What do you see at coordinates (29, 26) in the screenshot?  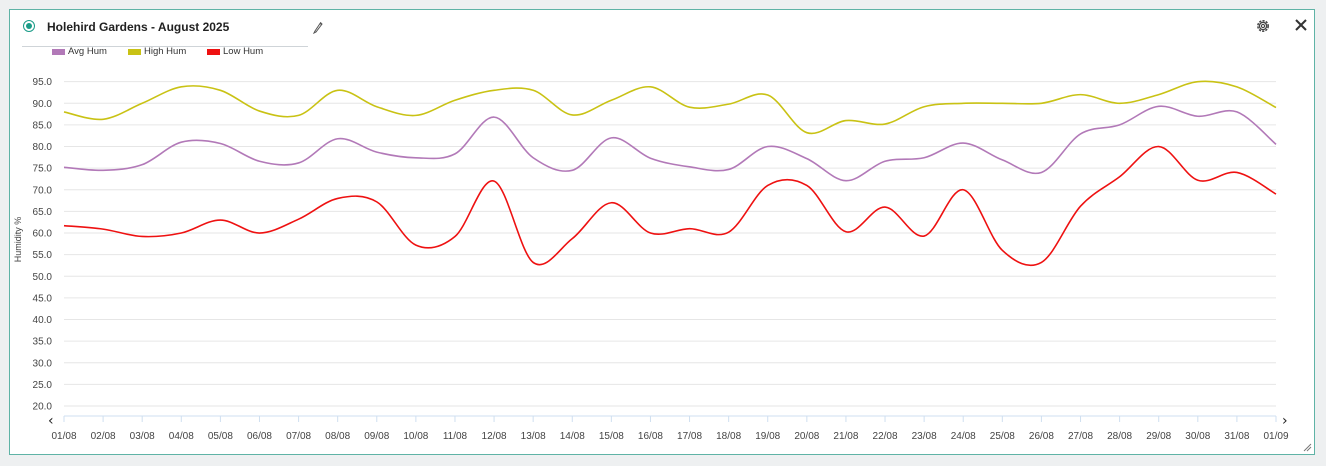 I see `radio-selected-icon` at bounding box center [29, 26].